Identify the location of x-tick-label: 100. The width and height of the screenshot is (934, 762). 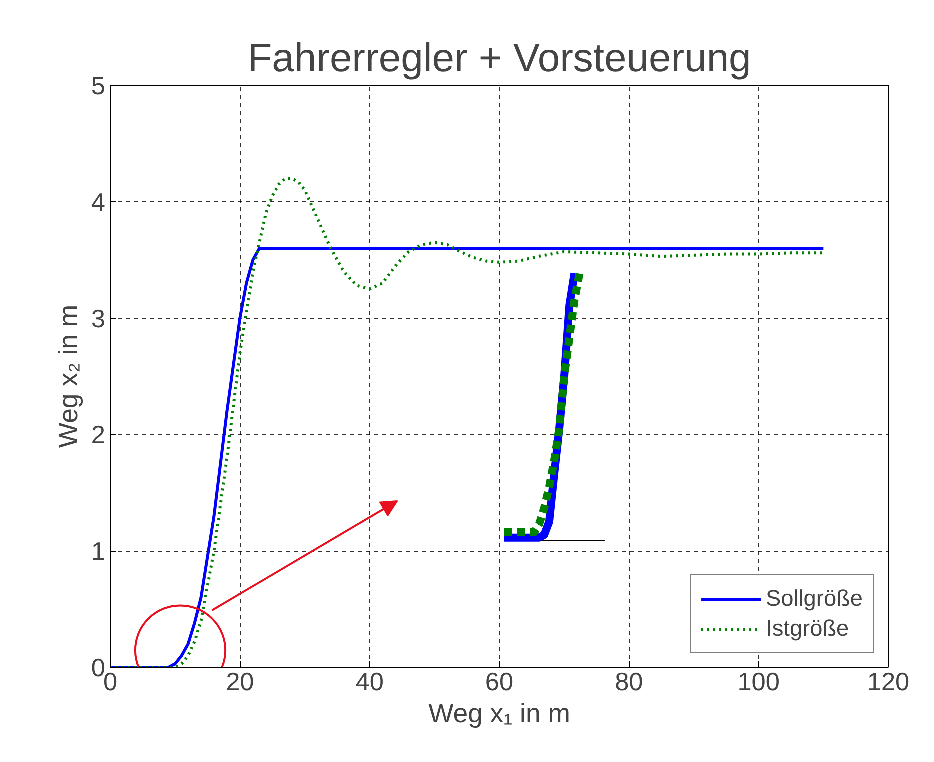
(759, 682).